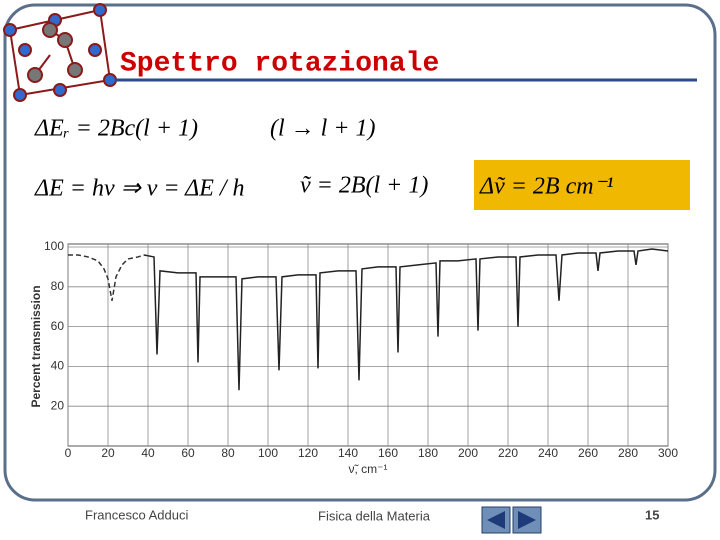 The height and width of the screenshot is (540, 720). What do you see at coordinates (588, 453) in the screenshot?
I see `x-tick-label: 260` at bounding box center [588, 453].